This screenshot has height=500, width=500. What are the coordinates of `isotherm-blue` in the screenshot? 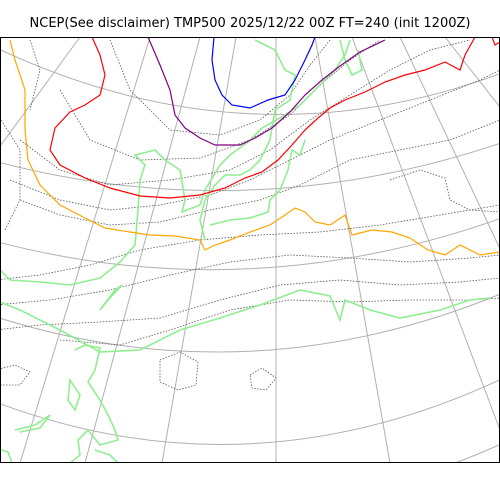 It's located at (263, 73).